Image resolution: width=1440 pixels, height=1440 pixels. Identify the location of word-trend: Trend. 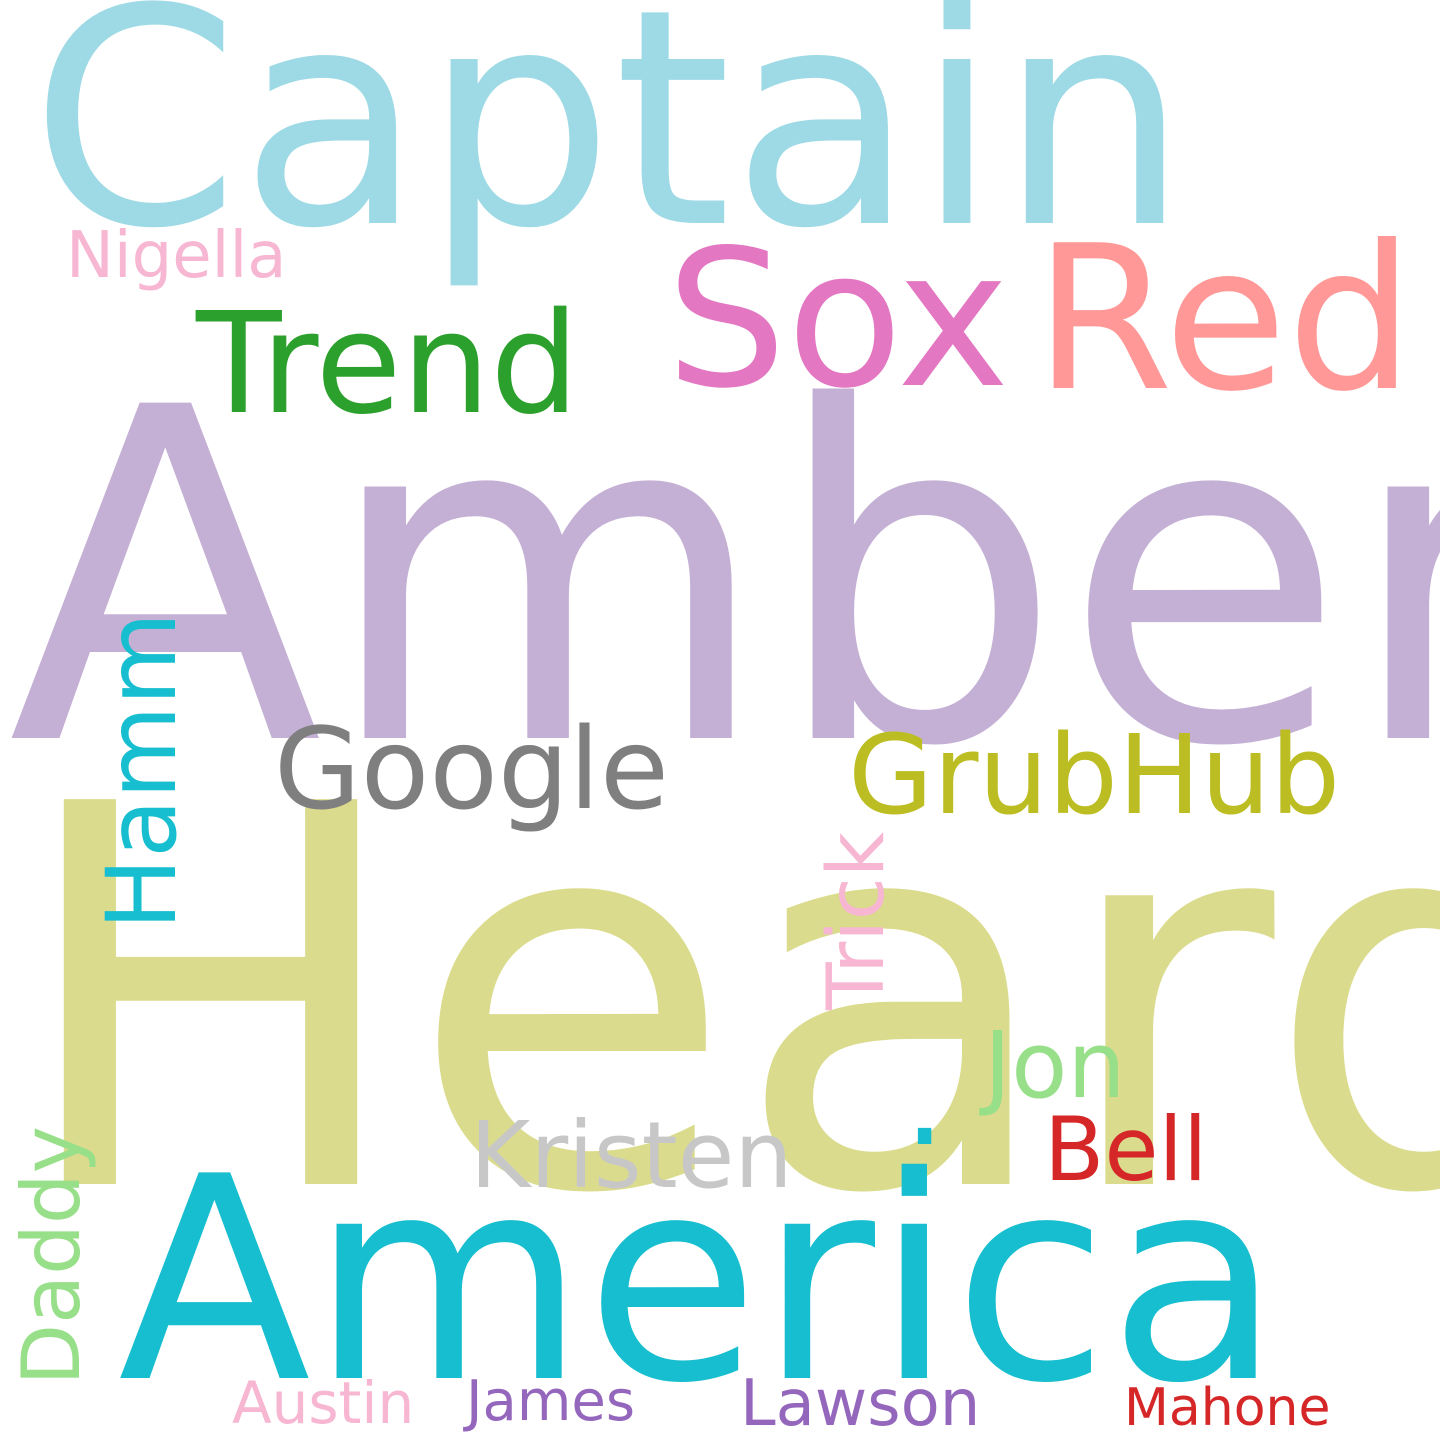
(388, 364).